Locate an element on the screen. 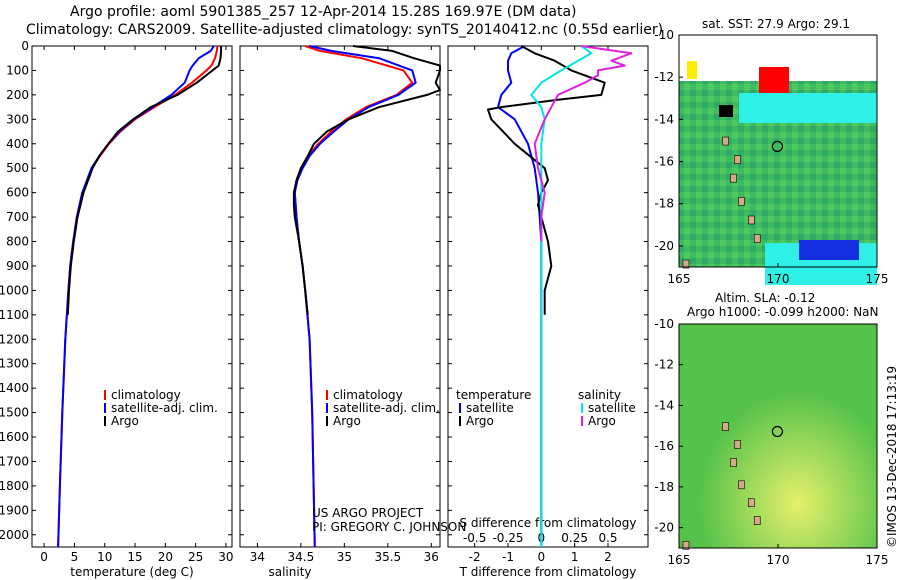 The height and width of the screenshot is (580, 900). salinity-xtick-label: 36 is located at coordinates (431, 557).